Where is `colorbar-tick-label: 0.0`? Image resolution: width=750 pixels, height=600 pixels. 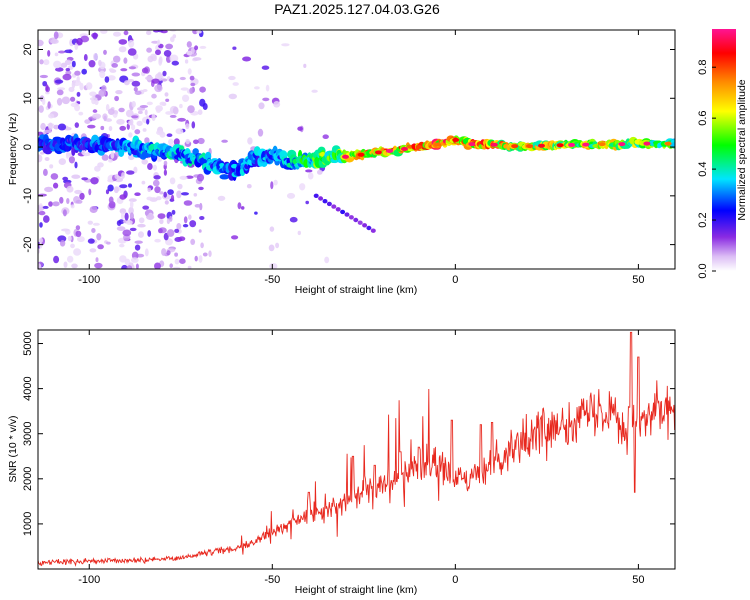 colorbar-tick-label: 0.0 is located at coordinates (703, 270).